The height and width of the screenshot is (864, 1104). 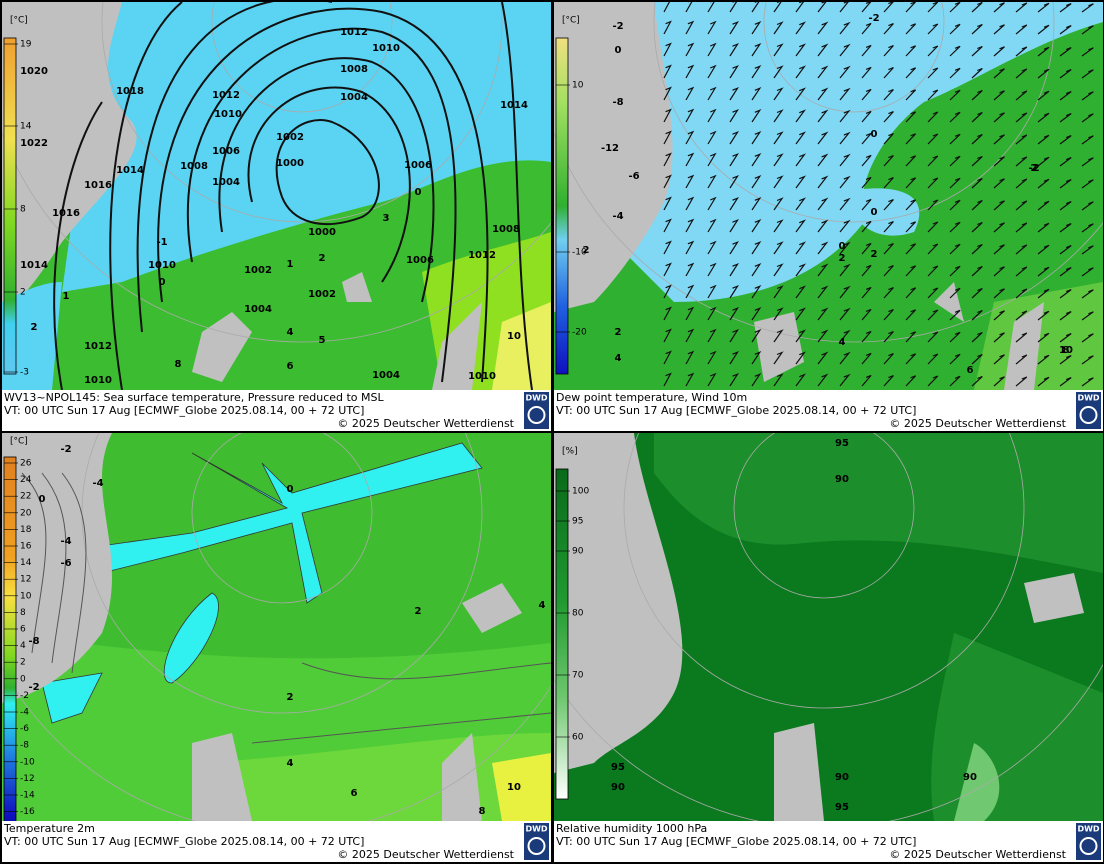 I want to click on contour-label: 1012, so click(x=482, y=255).